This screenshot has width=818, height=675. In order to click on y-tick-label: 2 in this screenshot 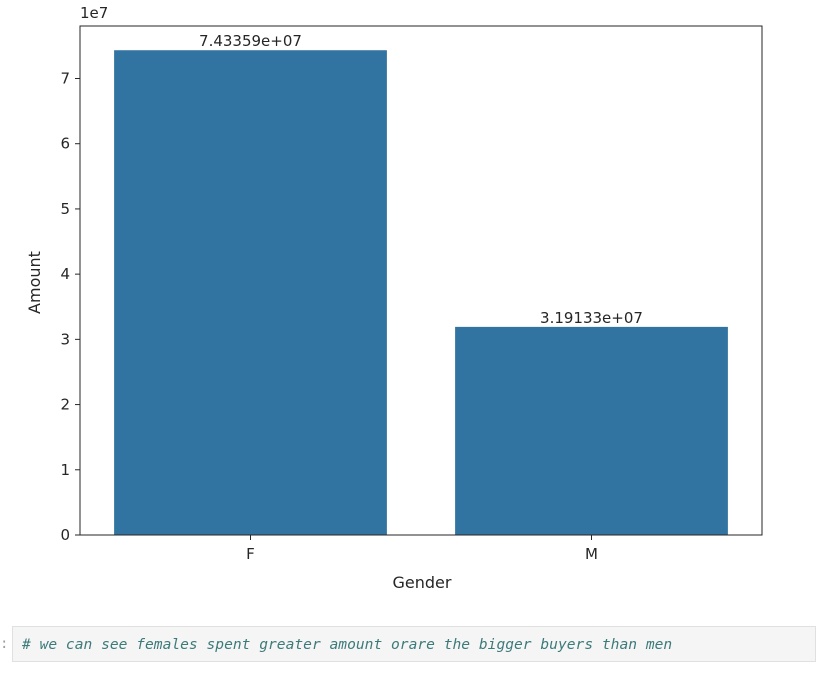, I will do `click(65, 405)`.